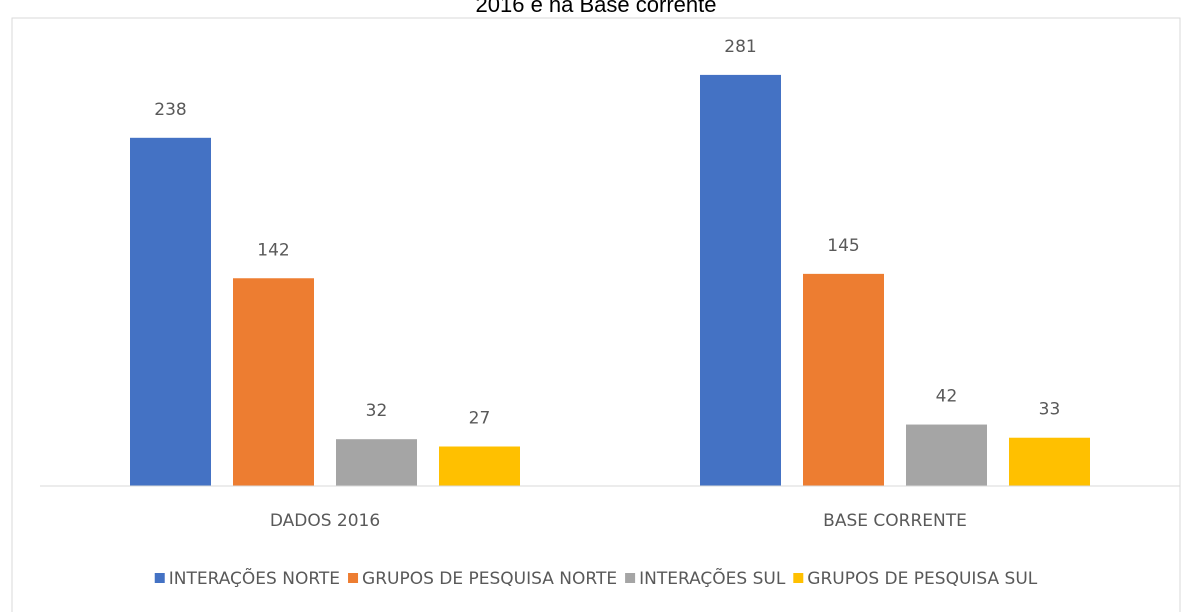 The height and width of the screenshot is (612, 1192). What do you see at coordinates (489, 579) in the screenshot?
I see `legend-label: GRUPOS DE PESQUISA NORTE` at bounding box center [489, 579].